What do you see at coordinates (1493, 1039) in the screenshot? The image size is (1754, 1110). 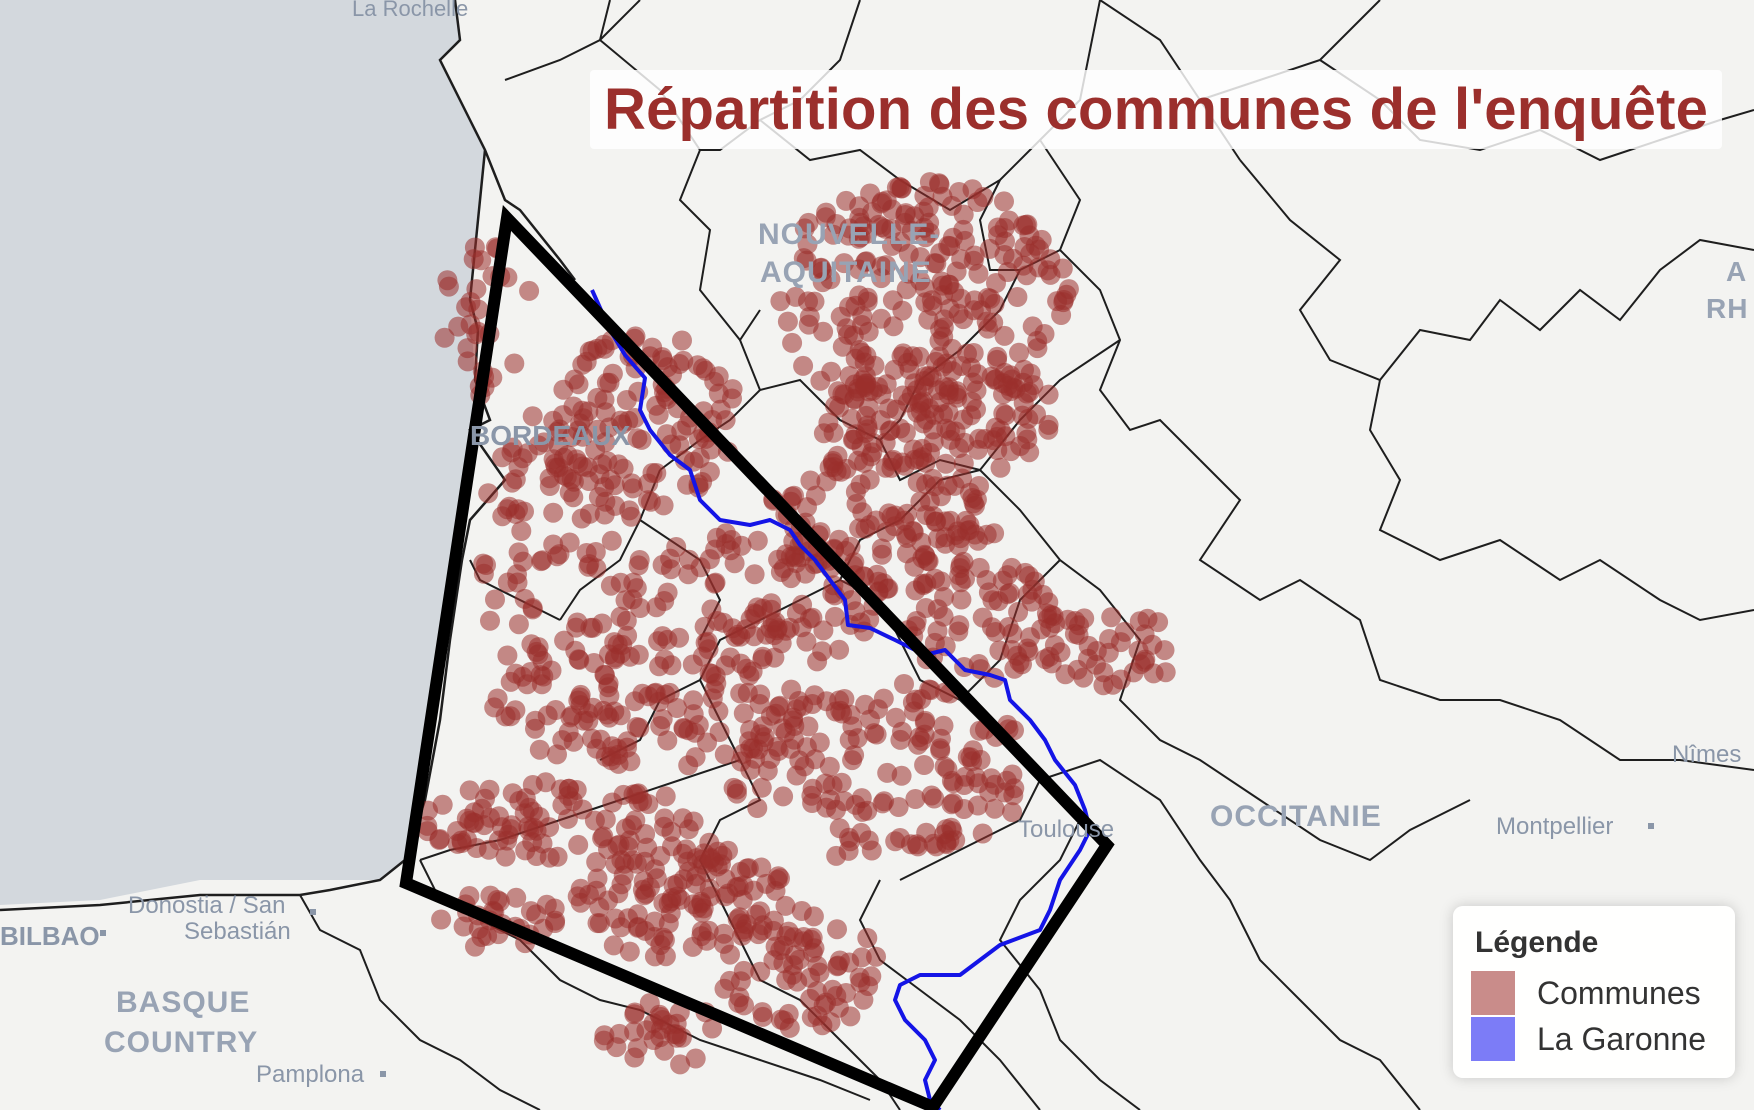 I see `legend-swatch-garonne` at bounding box center [1493, 1039].